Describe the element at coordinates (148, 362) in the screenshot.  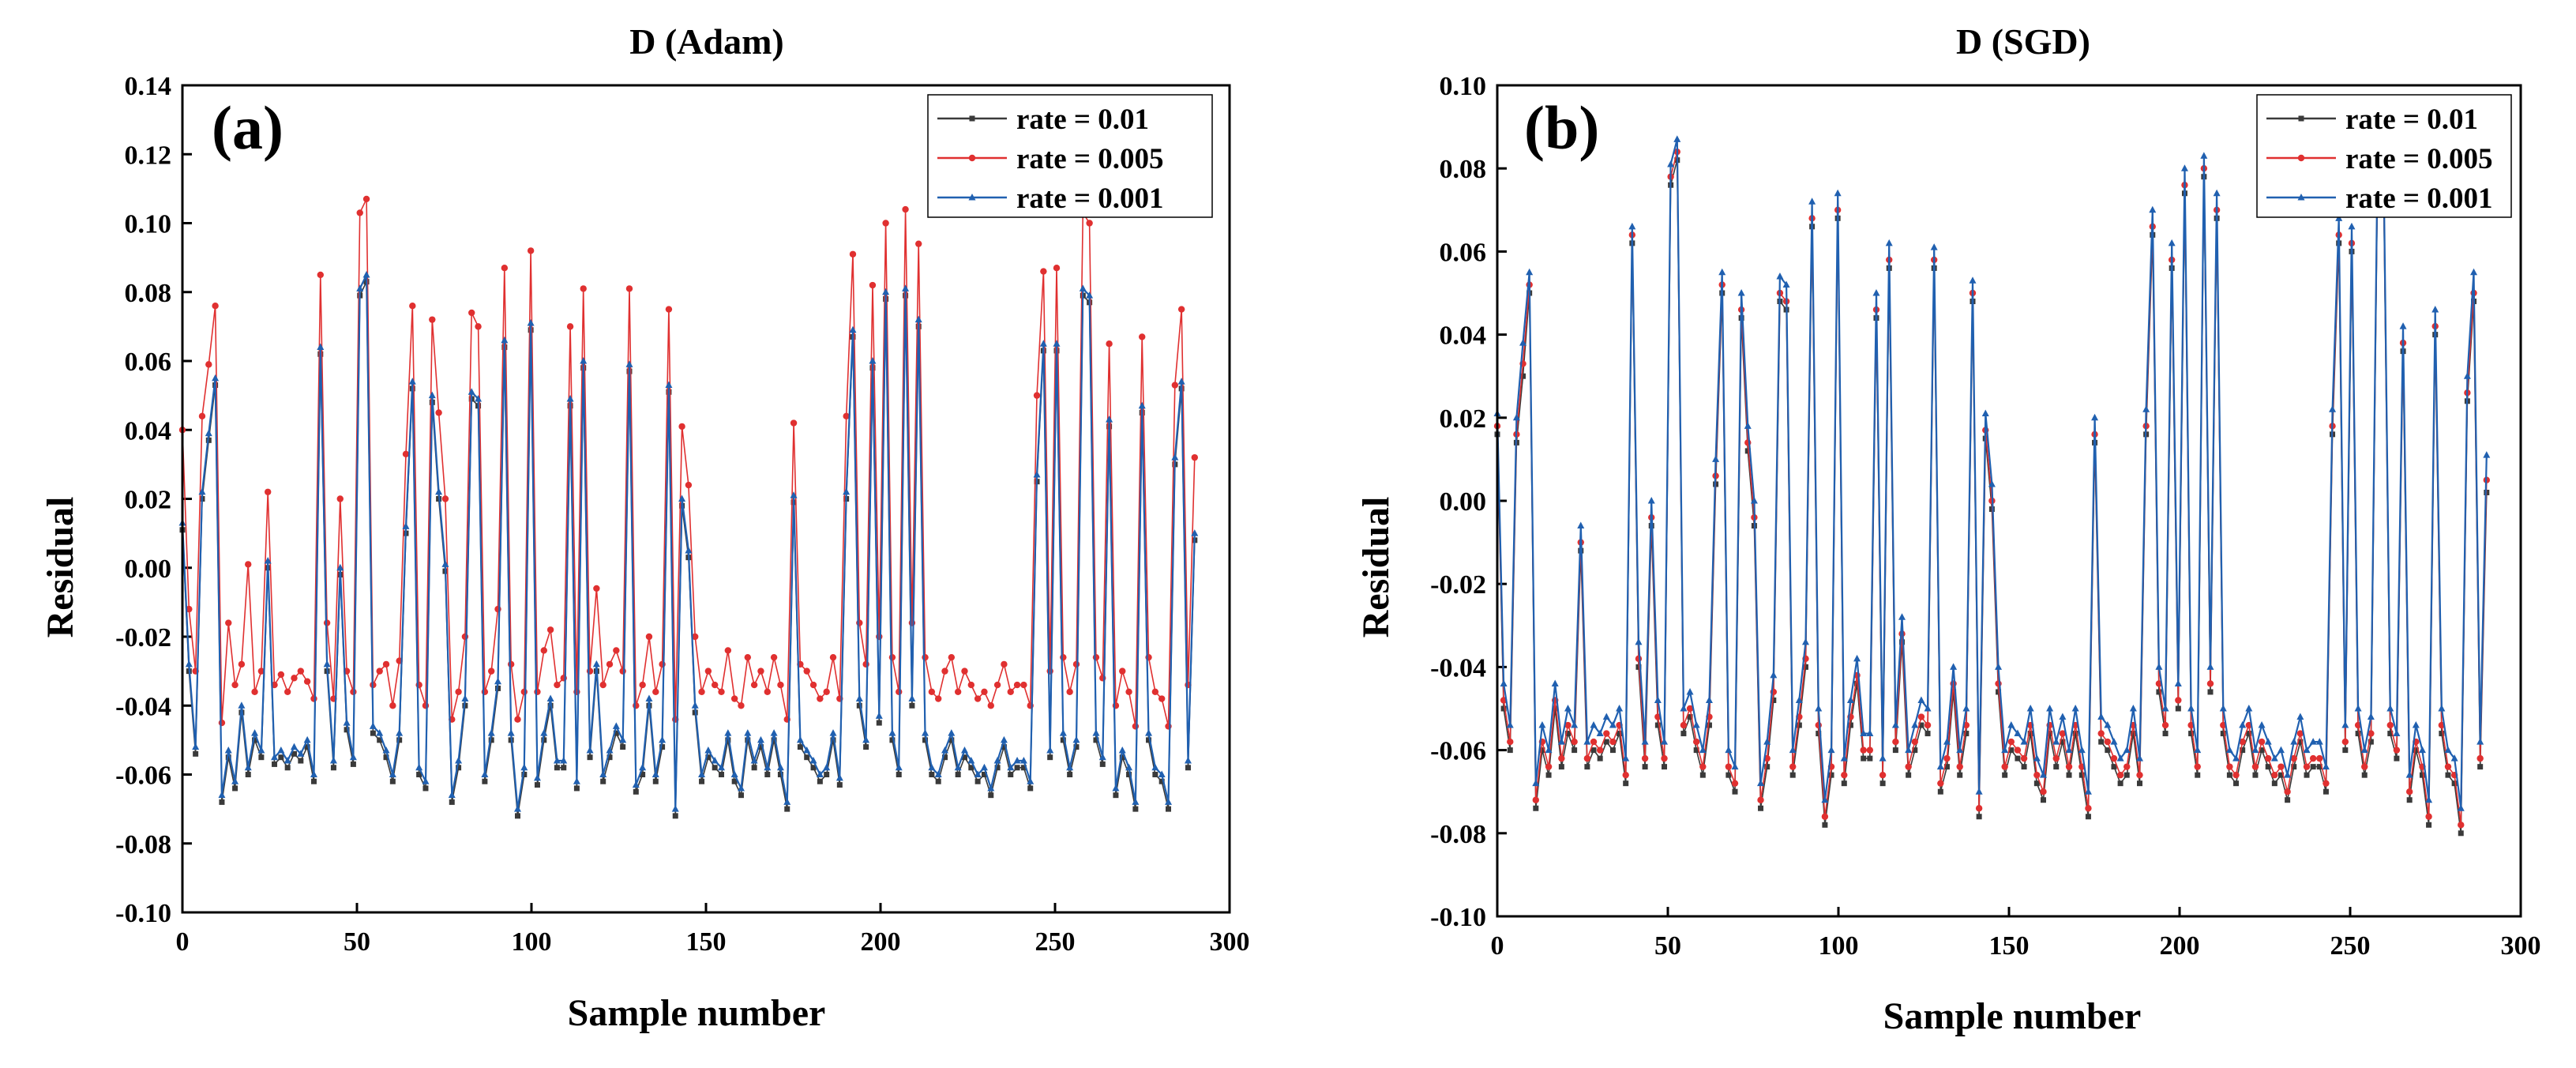
I see `y-tick-label: 0.06` at that location.